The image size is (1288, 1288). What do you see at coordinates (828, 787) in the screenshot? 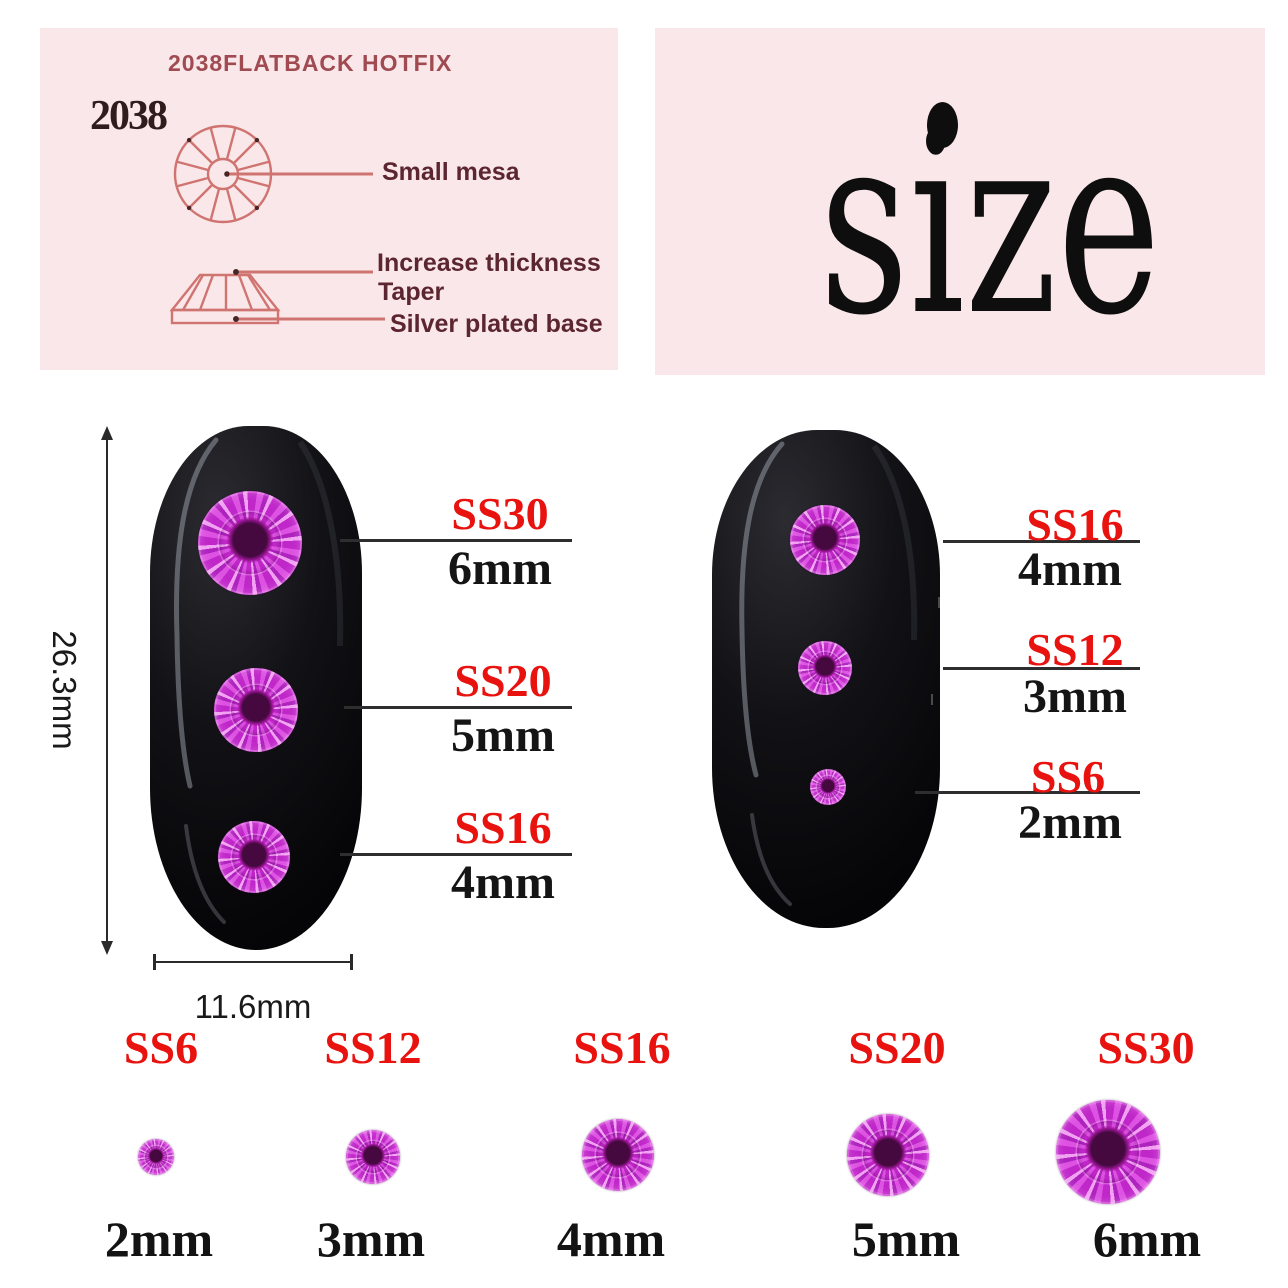
I see `rhinestone-ss6` at bounding box center [828, 787].